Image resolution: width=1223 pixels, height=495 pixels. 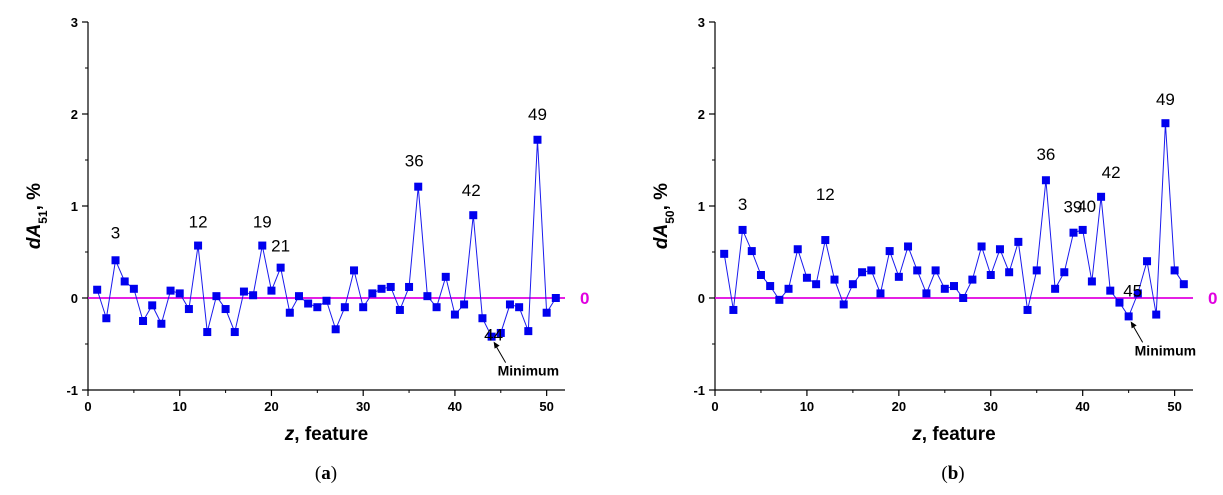 What do you see at coordinates (664, 216) in the screenshot?
I see `y-axis-title: dA50, %` at bounding box center [664, 216].